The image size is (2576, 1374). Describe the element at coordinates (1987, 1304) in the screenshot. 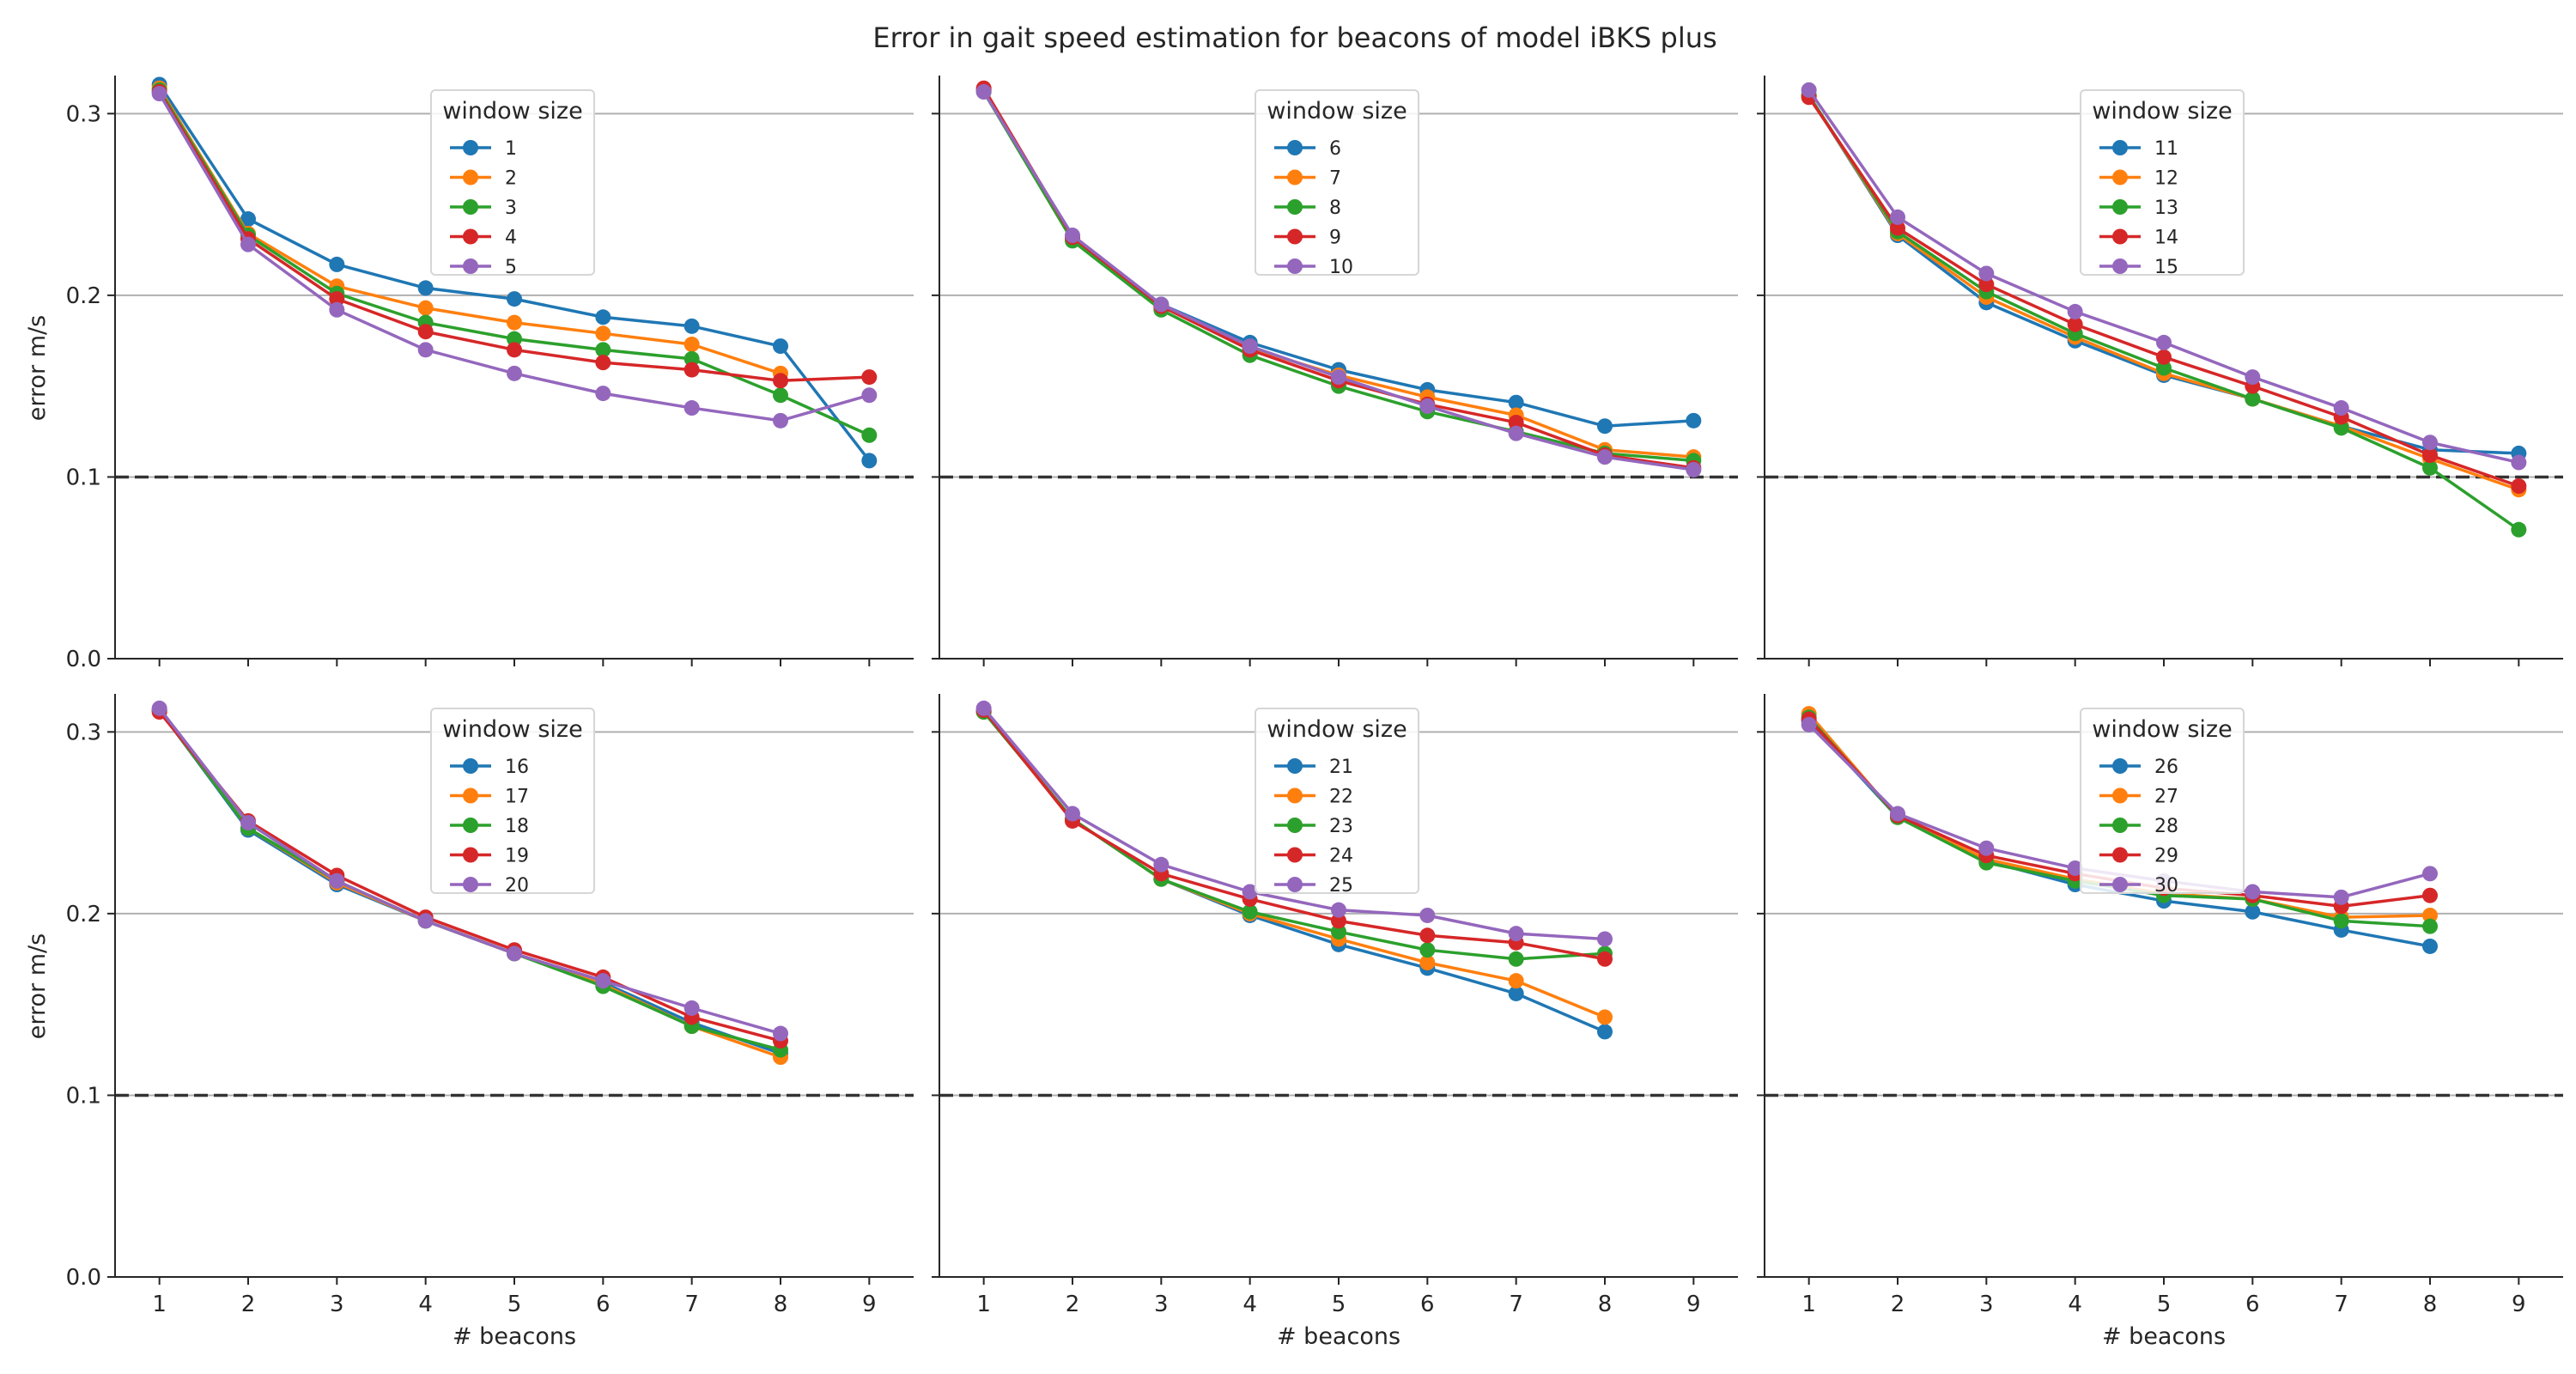

I see `x-tick-label: 3` at that location.